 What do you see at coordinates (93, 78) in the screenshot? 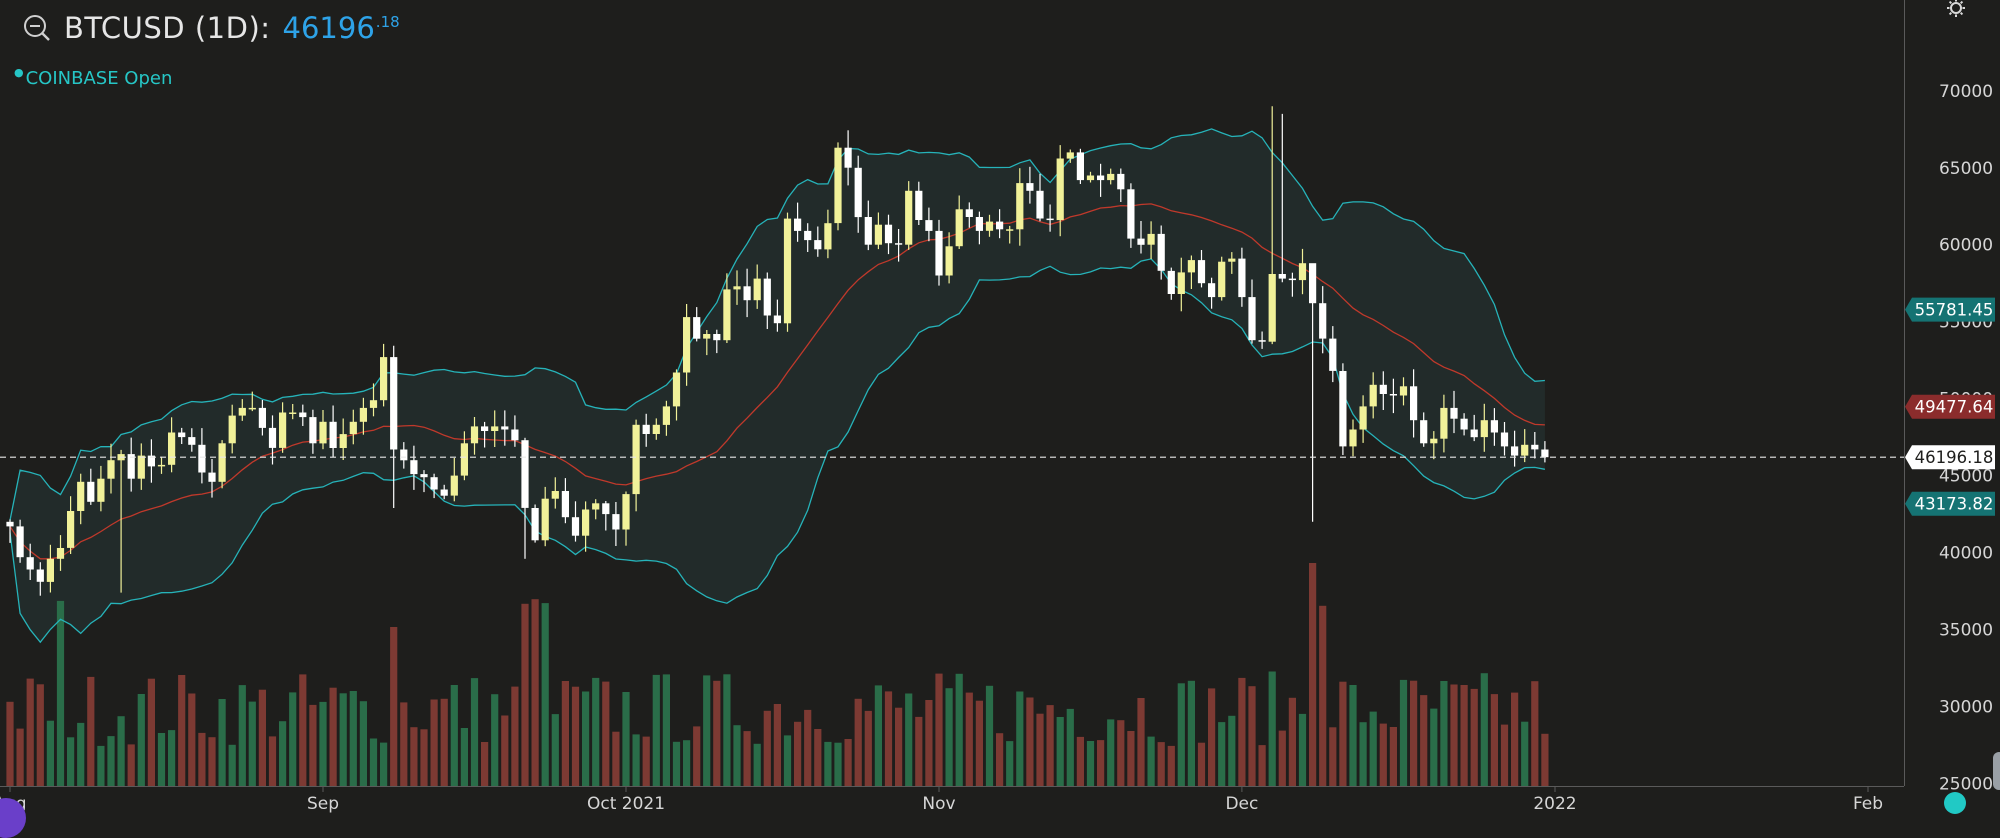
I see `exchange-status: ● COINBASE Open` at bounding box center [93, 78].